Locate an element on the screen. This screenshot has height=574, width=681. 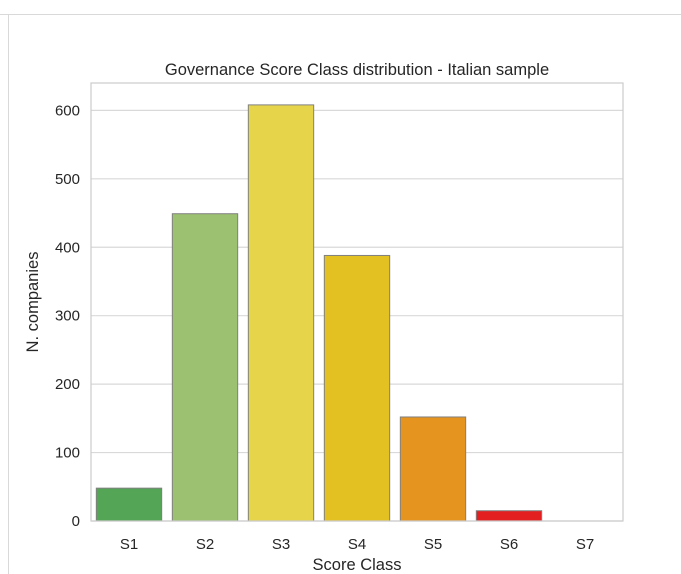
bar-s6 is located at coordinates (509, 516).